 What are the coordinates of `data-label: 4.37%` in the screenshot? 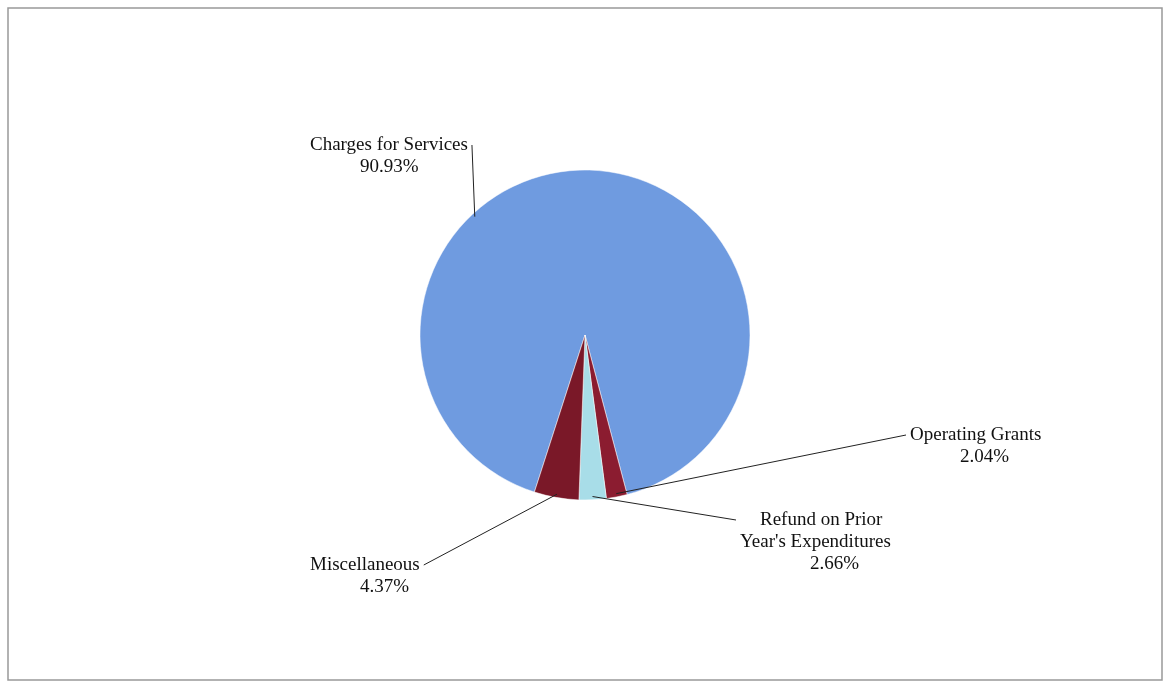 It's located at (385, 585).